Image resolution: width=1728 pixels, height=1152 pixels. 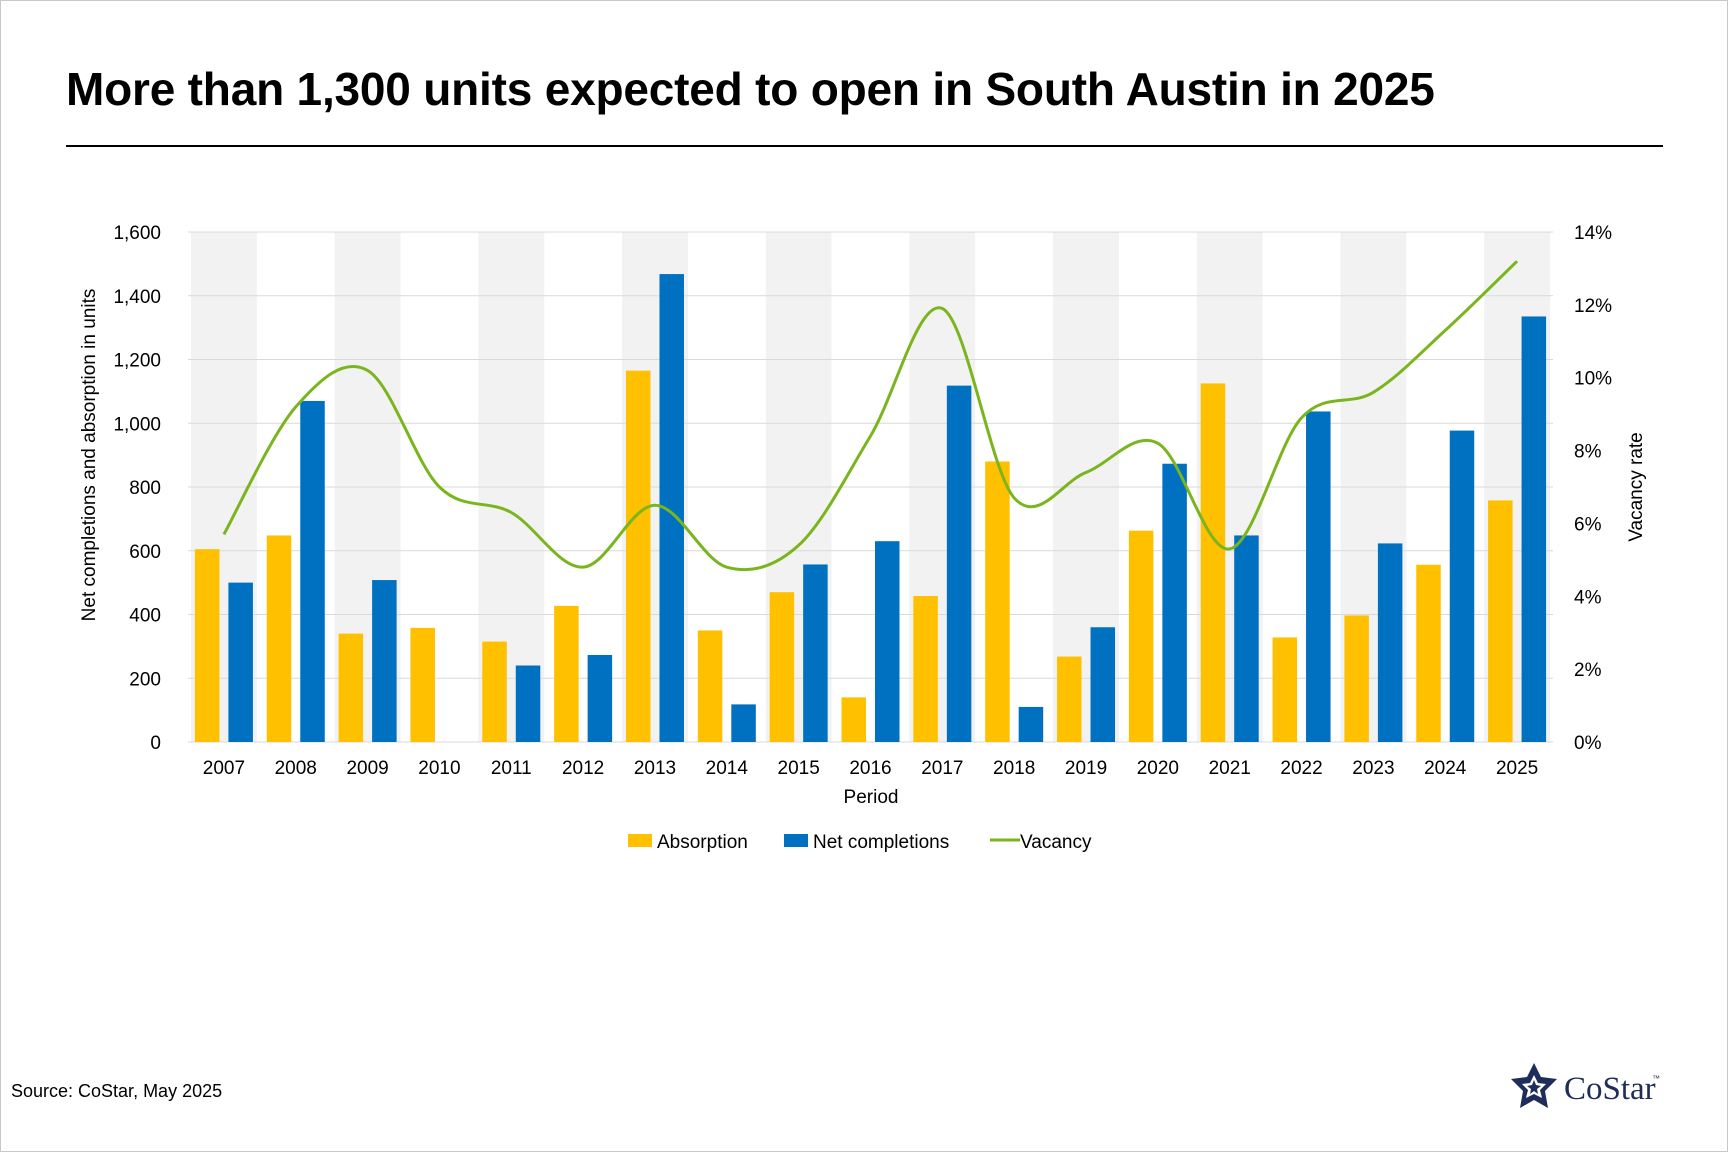 I want to click on logo-wordmark: CoStar, so click(x=1610, y=1089).